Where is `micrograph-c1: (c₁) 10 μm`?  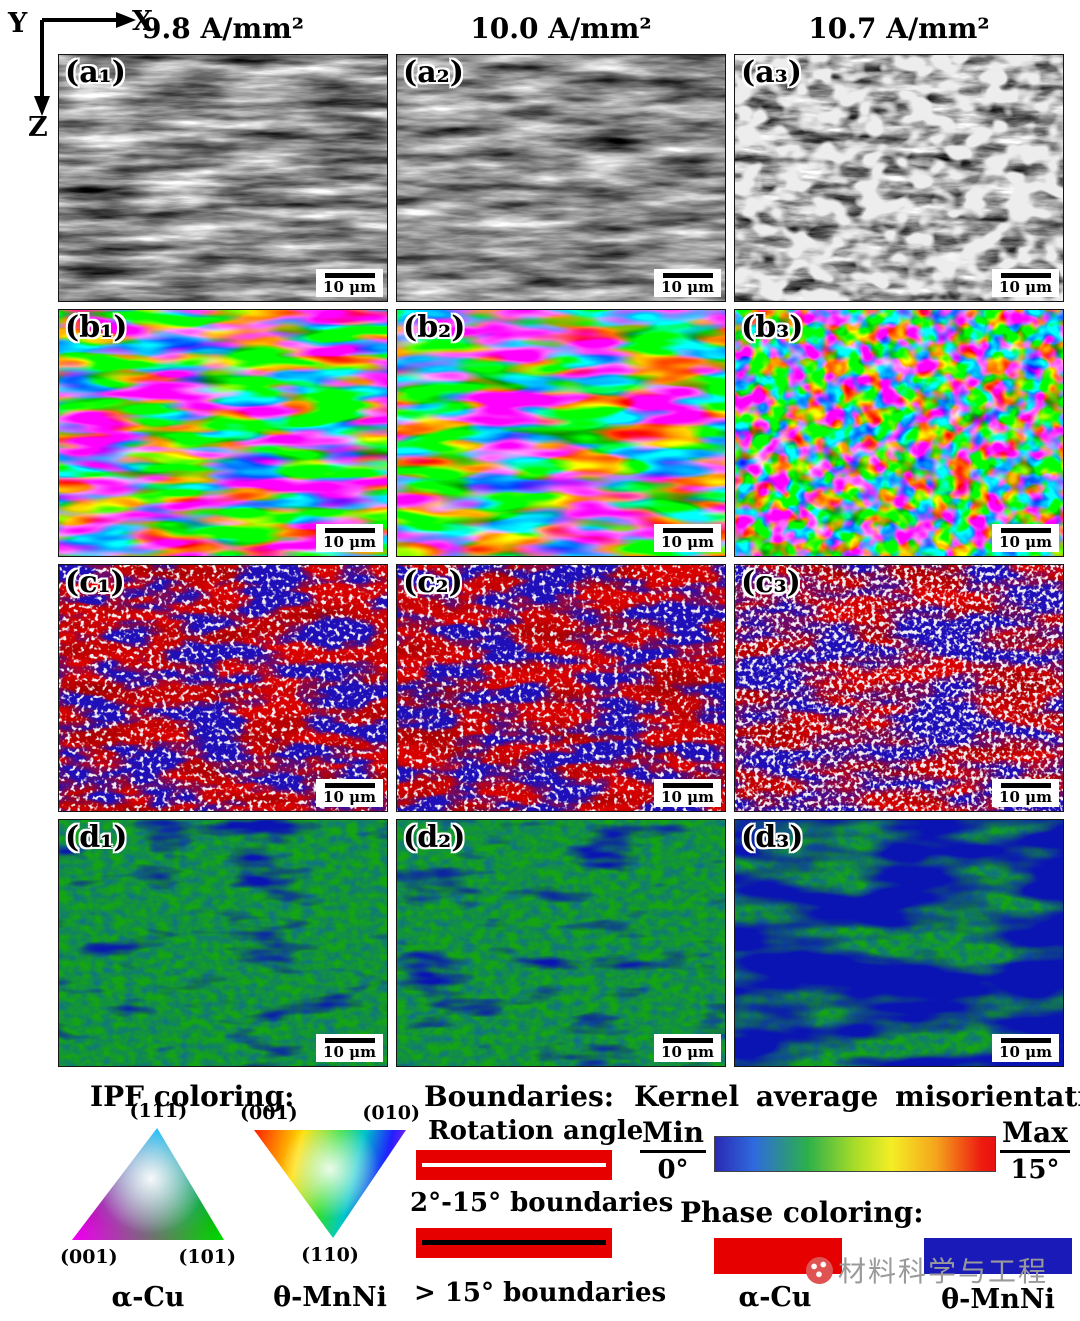
micrograph-c1: (c₁) 10 μm is located at coordinates (223, 688).